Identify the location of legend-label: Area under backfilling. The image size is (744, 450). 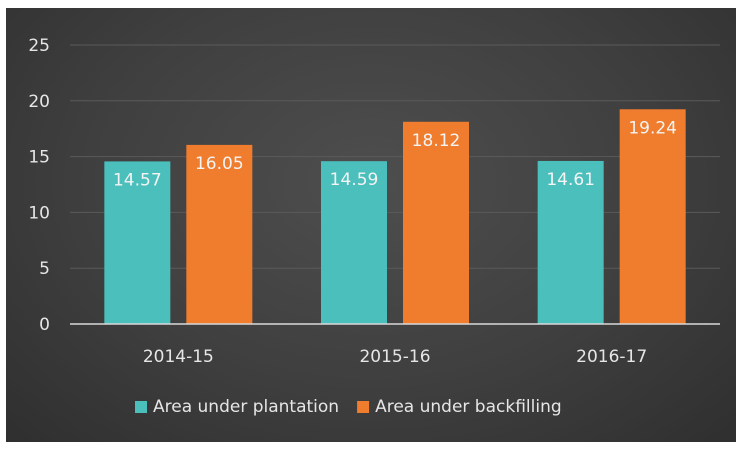
(468, 407).